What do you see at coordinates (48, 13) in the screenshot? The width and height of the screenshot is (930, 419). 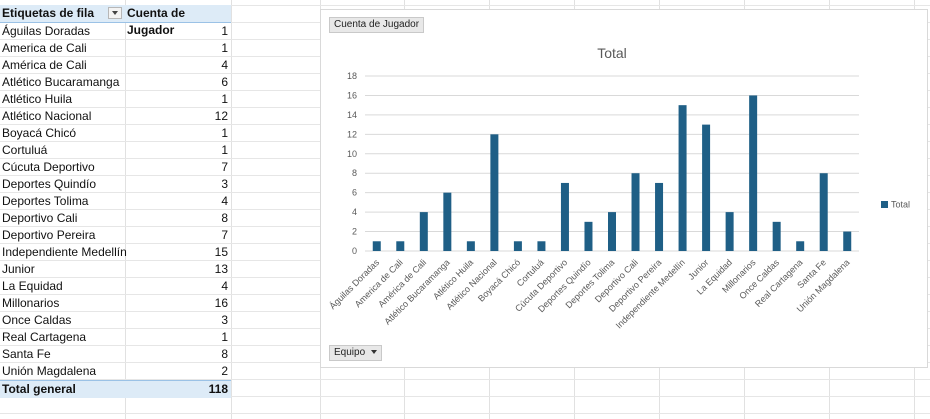 I see `row-labels-header: Etiquetas de fila` at bounding box center [48, 13].